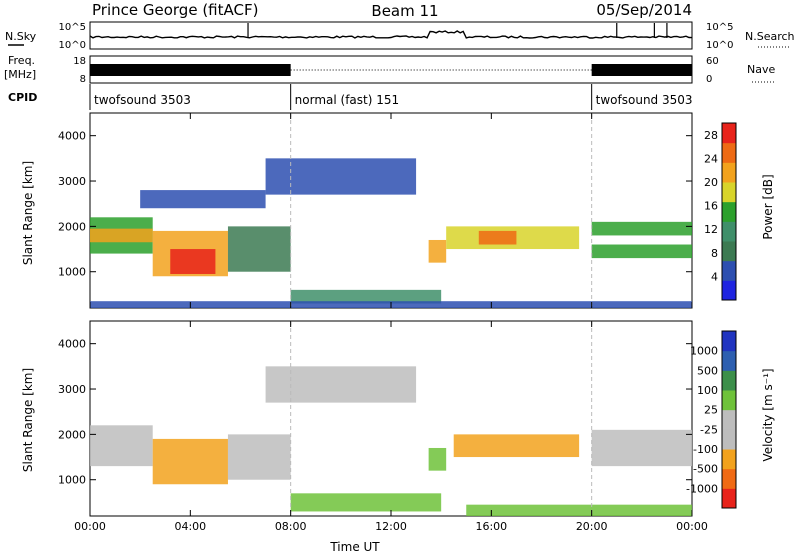 The width and height of the screenshot is (800, 558). What do you see at coordinates (768, 414) in the screenshot?
I see `velocity-colorbar-label: Velocity [m s⁻¹]` at bounding box center [768, 414].